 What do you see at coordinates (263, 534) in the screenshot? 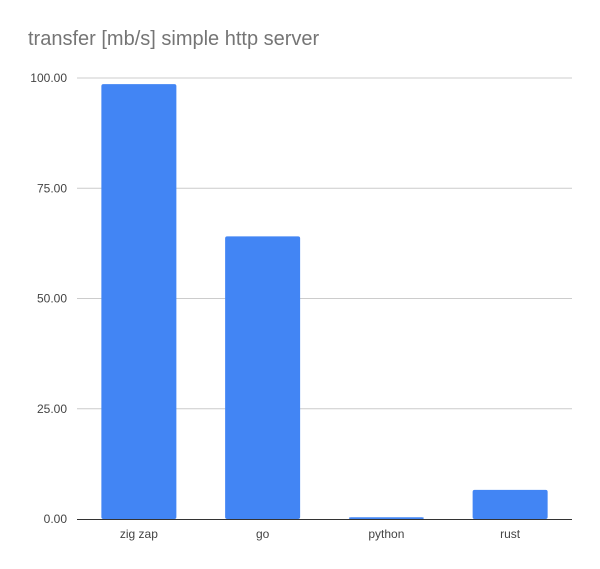
I see `x-tick-label: go` at bounding box center [263, 534].